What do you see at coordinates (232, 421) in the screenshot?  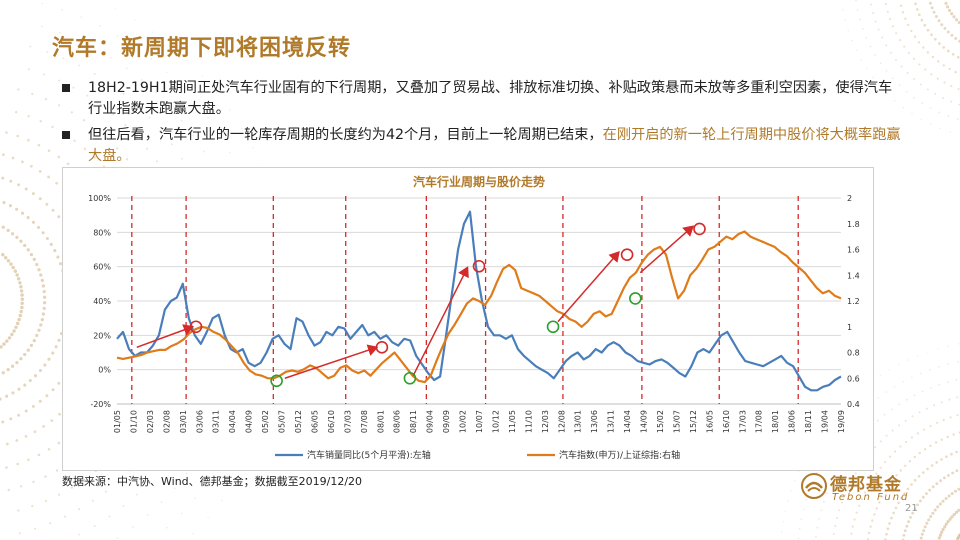 I see `x-tick-label: 04/04` at bounding box center [232, 421].